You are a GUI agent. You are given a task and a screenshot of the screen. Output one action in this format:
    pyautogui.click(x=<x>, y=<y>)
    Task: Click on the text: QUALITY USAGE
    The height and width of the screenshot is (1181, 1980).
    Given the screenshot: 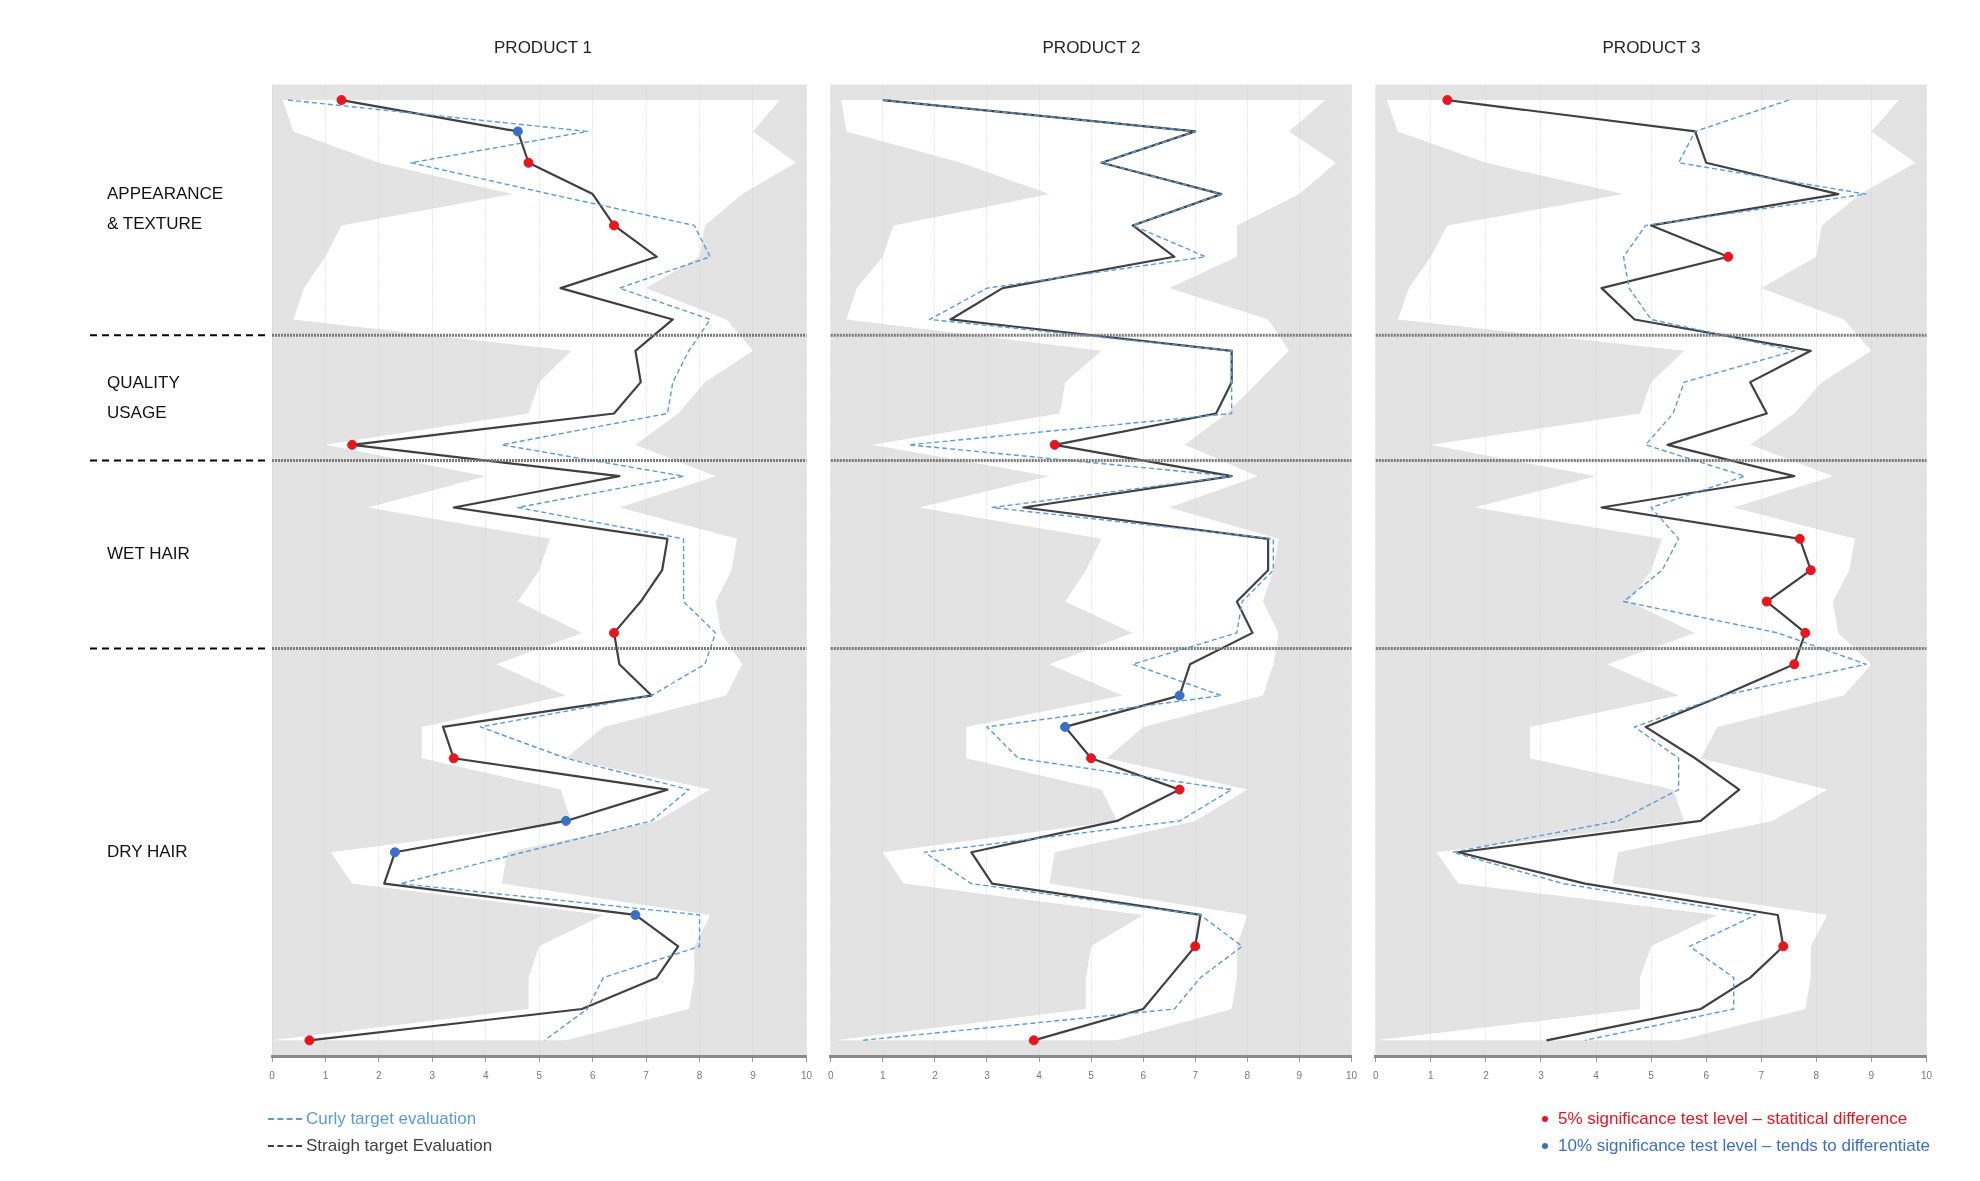 What is the action you would take?
    pyautogui.click(x=143, y=397)
    